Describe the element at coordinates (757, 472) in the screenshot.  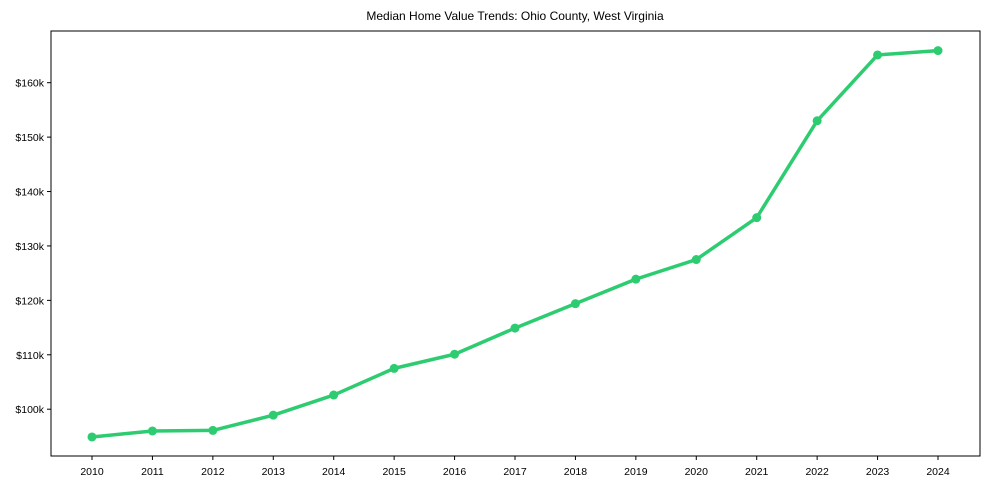
I see `x-tick-label: 2021` at that location.